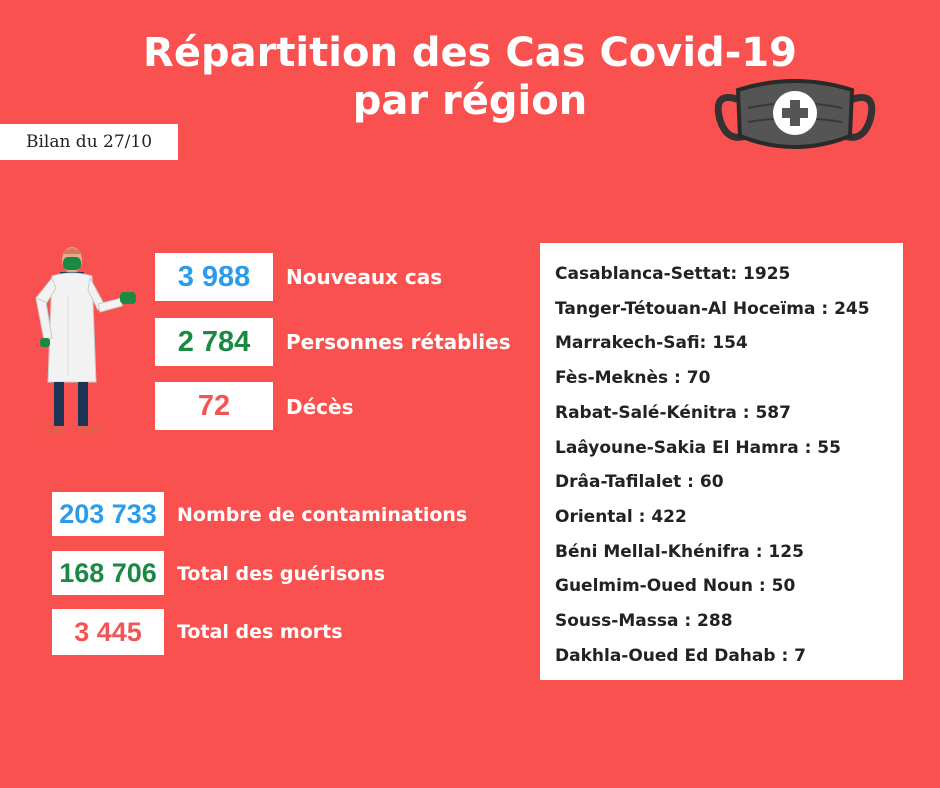 This screenshot has height=788, width=940. I want to click on region-item: Oriental : 422, so click(621, 516).